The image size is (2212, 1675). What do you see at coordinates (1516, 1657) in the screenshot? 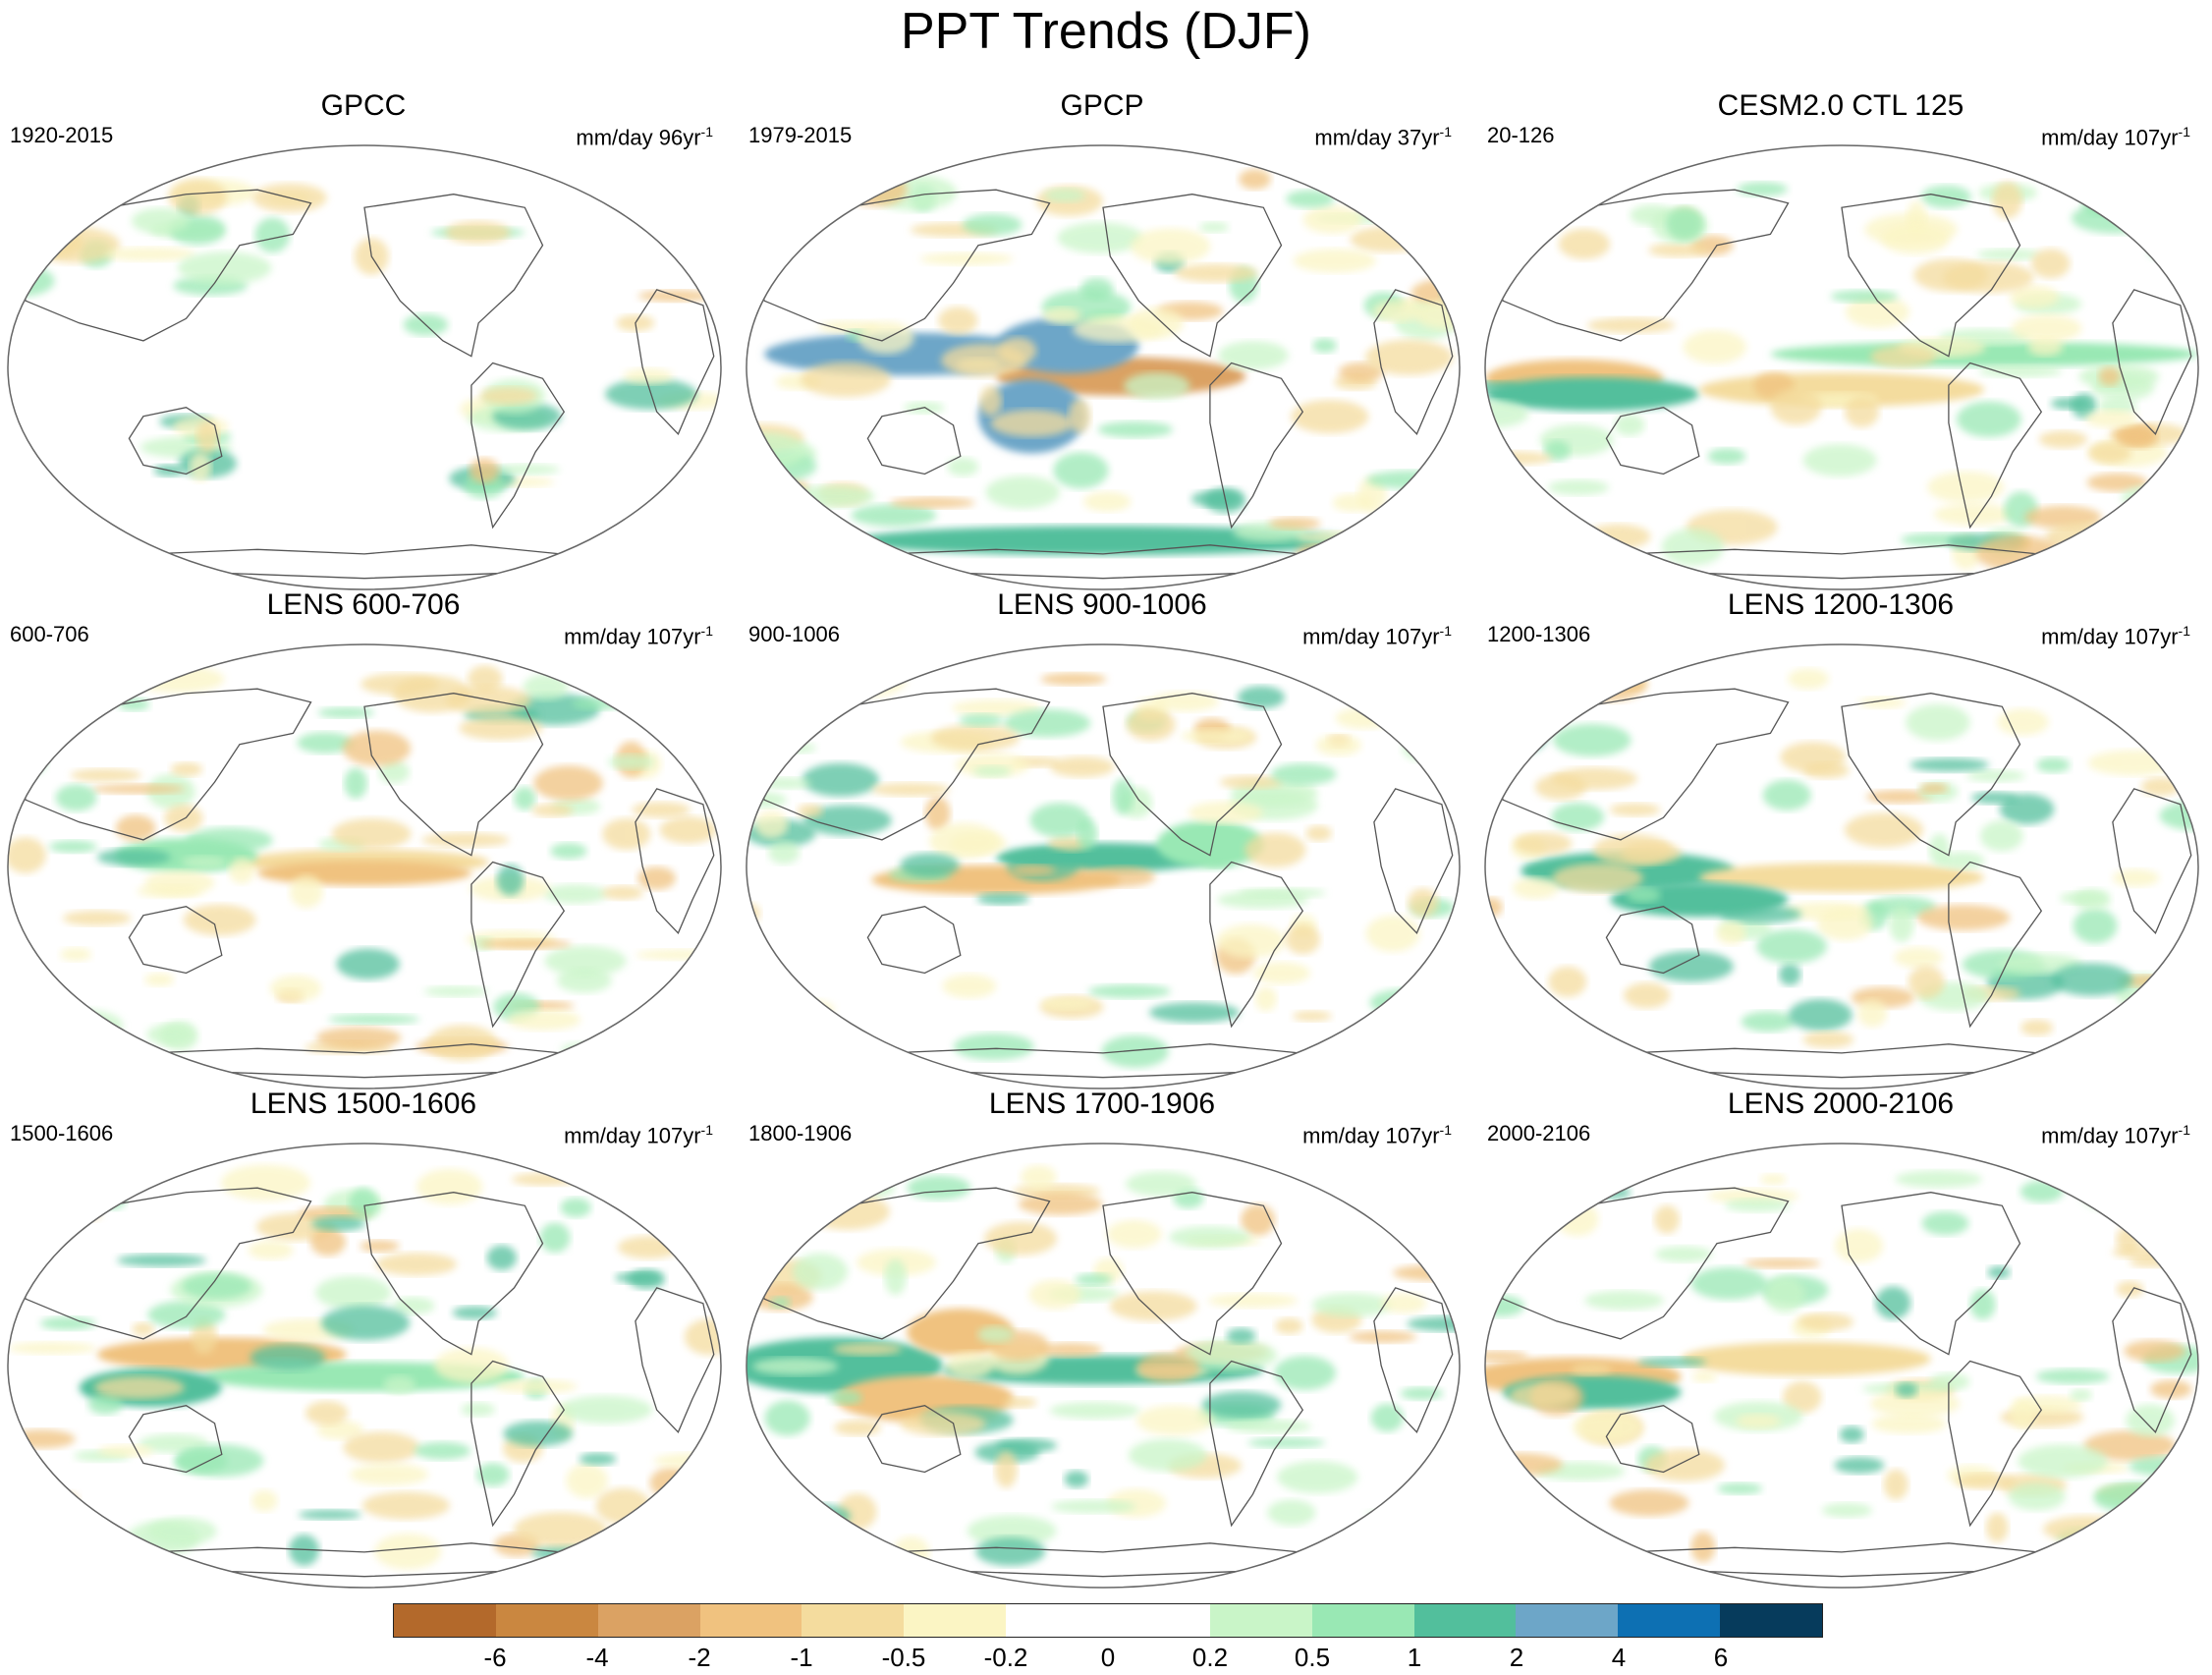
I see `colorbar-tick-label: 2` at bounding box center [1516, 1657].